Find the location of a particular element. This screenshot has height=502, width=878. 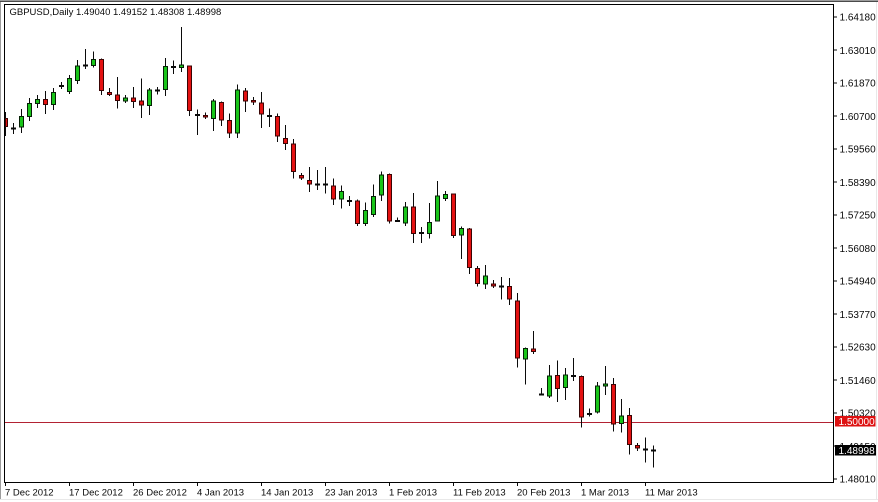

svg-text: 26 Dec 2012 is located at coordinates (160, 493).